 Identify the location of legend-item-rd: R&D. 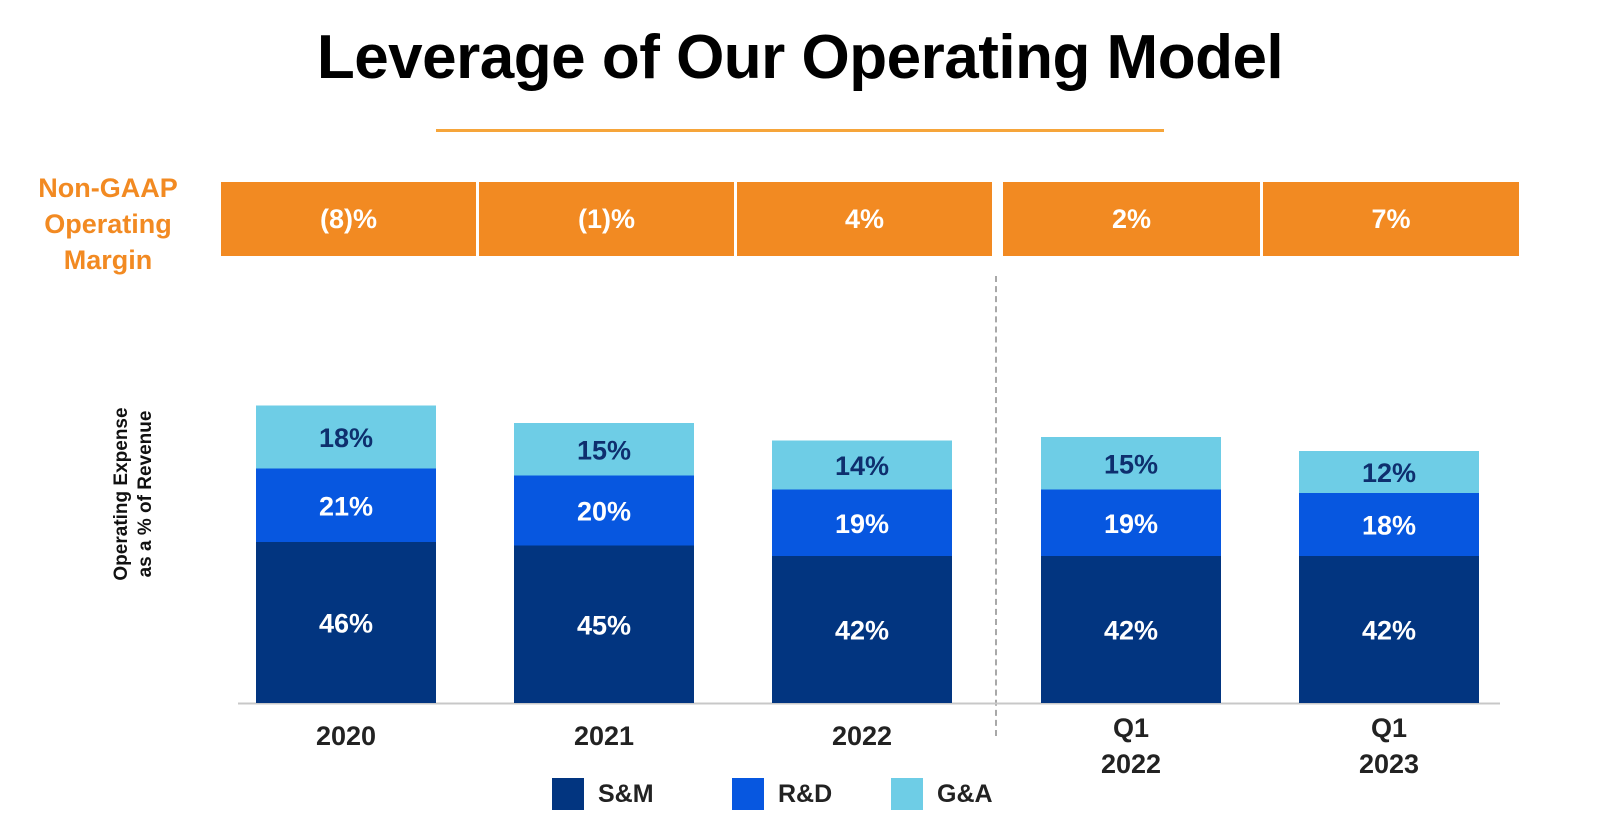
(782, 794).